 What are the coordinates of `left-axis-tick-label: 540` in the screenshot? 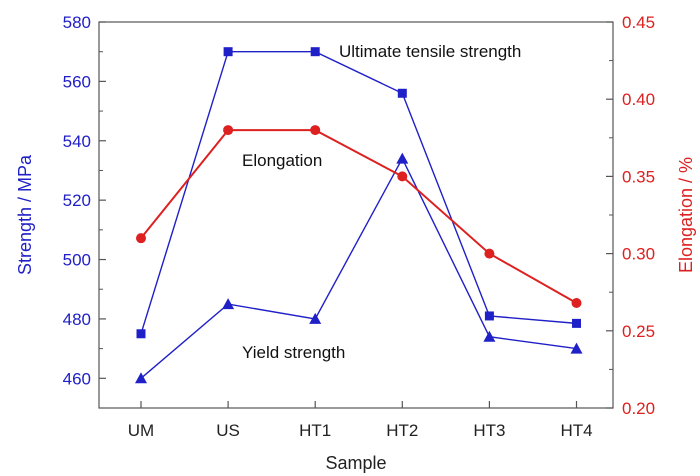 It's located at (77, 141).